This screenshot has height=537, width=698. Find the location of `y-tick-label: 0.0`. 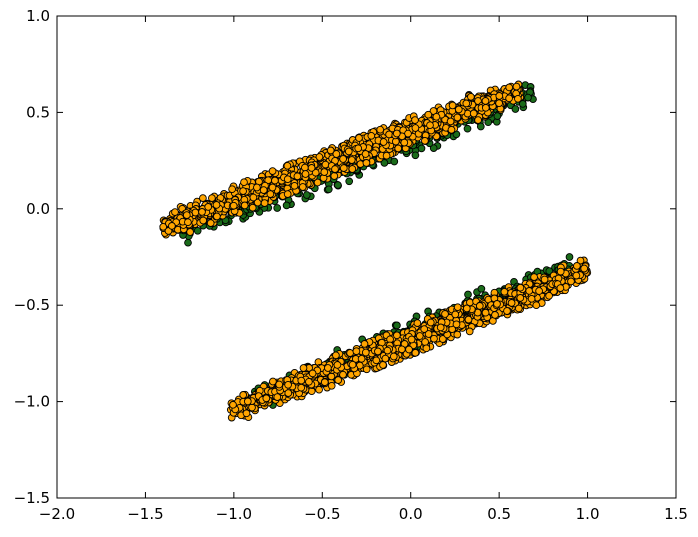

y-tick-label: 0.0 is located at coordinates (38, 209).